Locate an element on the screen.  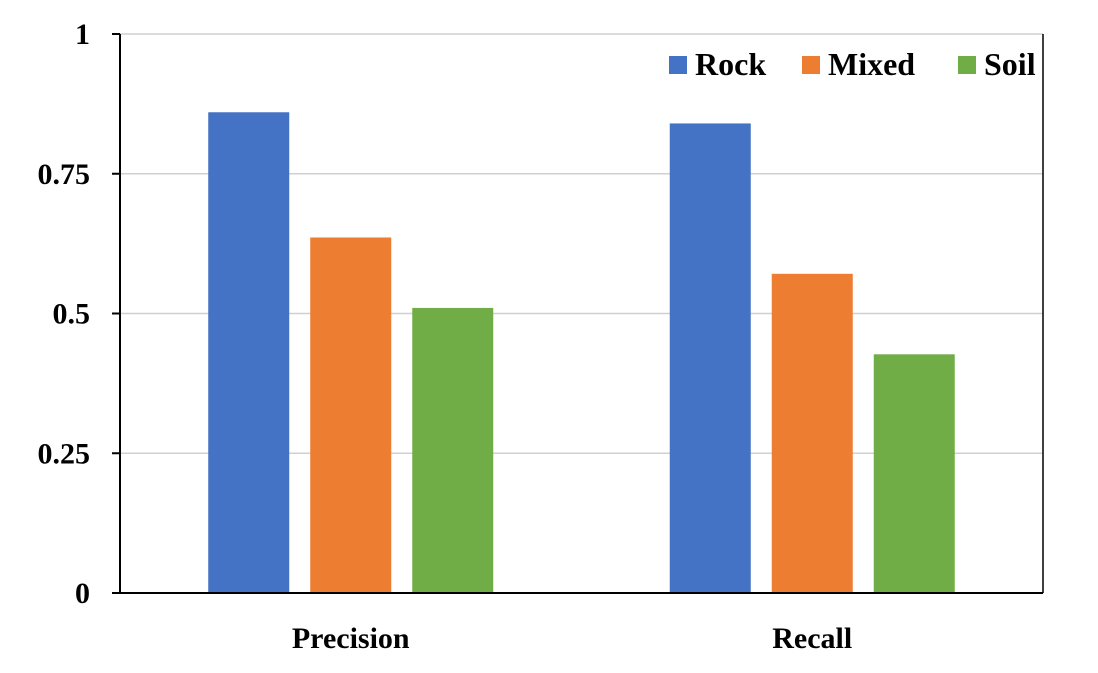
legend-label-soil: Soil is located at coordinates (1010, 64).